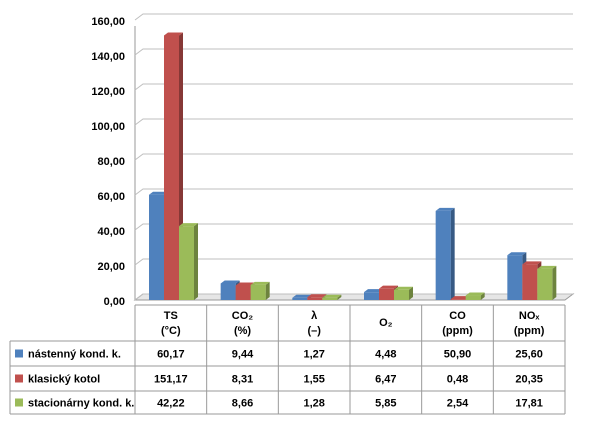 The width and height of the screenshot is (600, 429). Describe the element at coordinates (171, 316) in the screenshot. I see `x-tick-label: TS` at that location.